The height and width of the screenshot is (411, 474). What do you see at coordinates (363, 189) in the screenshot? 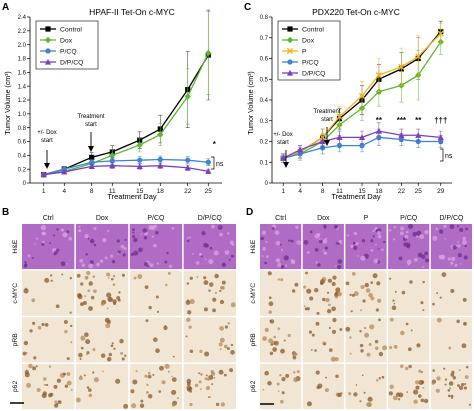
I see `panel-c-xticks: 1 4 8 11 15 18 22 25 29` at bounding box center [363, 189].